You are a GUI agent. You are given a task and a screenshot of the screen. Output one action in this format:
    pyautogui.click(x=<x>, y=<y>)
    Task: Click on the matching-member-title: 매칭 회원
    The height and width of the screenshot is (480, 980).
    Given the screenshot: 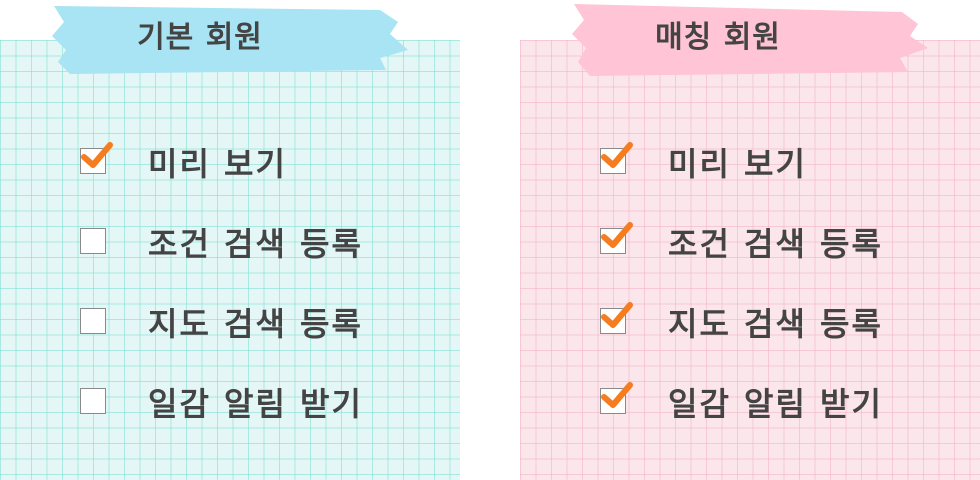 What is the action you would take?
    pyautogui.click(x=718, y=37)
    